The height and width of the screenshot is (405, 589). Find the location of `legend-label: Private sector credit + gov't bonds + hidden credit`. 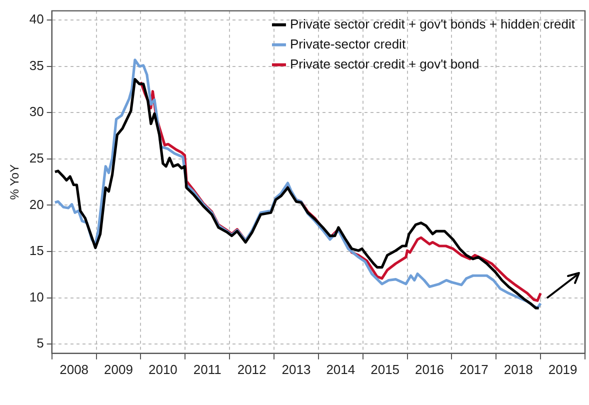

legend-label: Private sector credit + gov't bonds + hidden credit is located at coordinates (433, 24).